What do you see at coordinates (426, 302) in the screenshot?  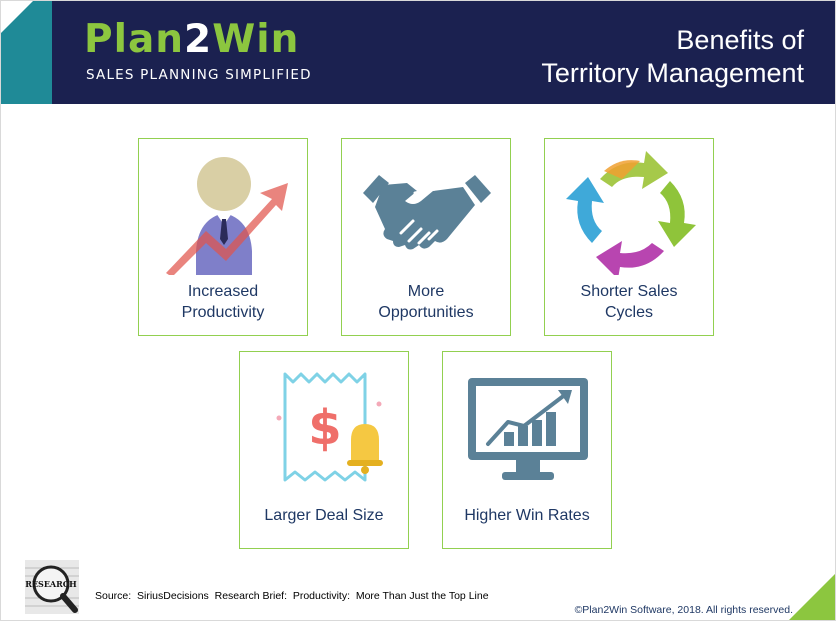 I see `benefit-label-opportunities: More Opportunities` at bounding box center [426, 302].